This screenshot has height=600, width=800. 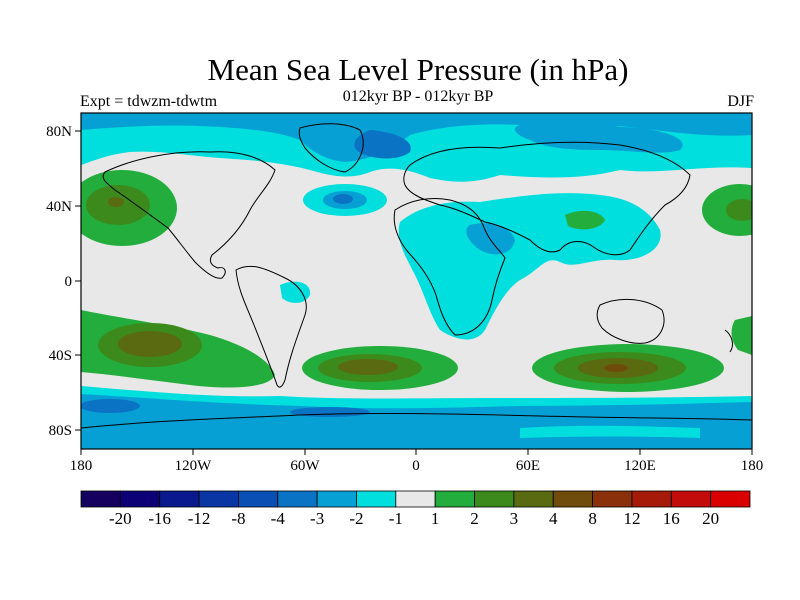 I want to click on colorbar-label: -20, so click(x=120, y=518).